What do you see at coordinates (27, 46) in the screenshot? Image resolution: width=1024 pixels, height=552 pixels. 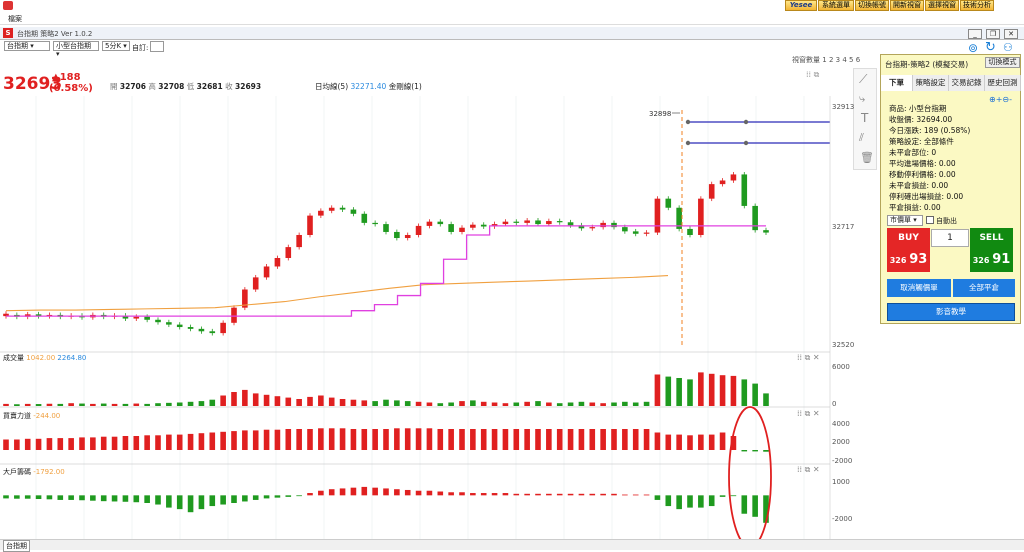 I see `symbol-select: 台指期 ▾` at bounding box center [27, 46].